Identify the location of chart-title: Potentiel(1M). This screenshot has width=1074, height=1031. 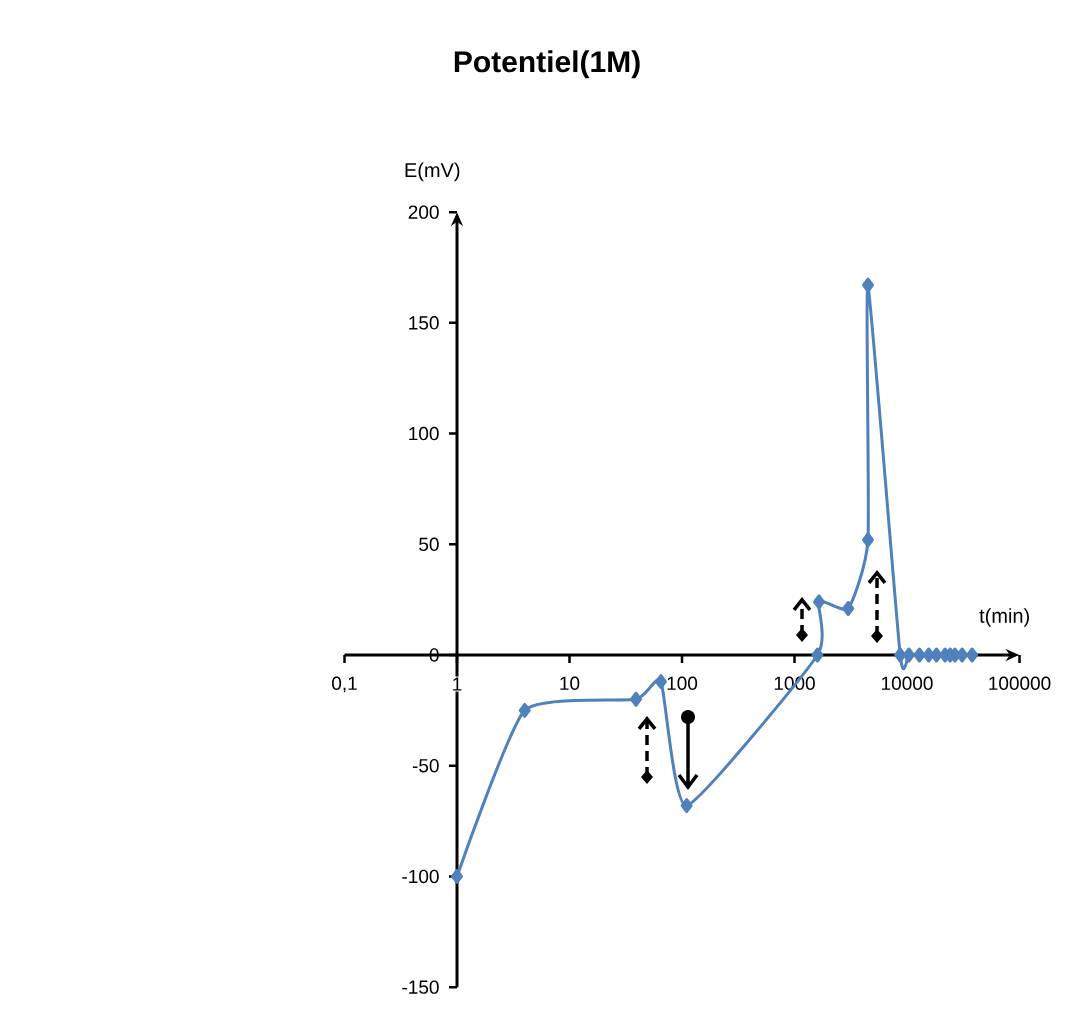
(547, 64).